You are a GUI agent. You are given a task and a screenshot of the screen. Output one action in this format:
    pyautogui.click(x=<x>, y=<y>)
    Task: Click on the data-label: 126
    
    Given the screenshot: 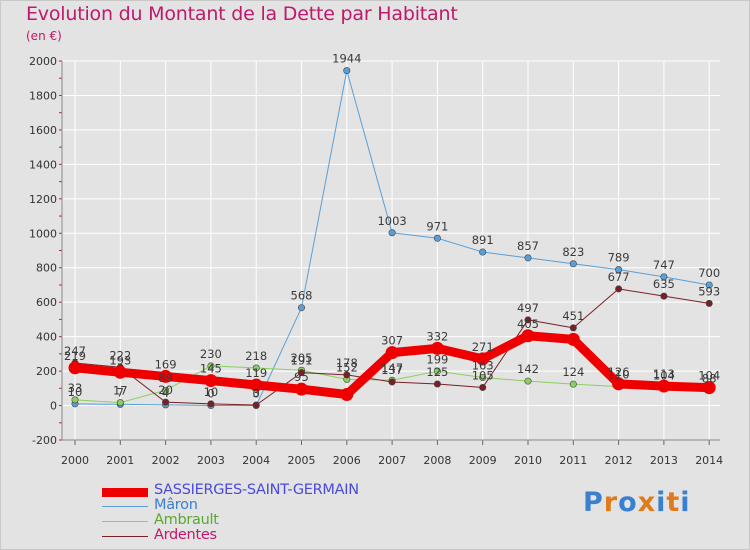 What is the action you would take?
    pyautogui.click(x=619, y=372)
    